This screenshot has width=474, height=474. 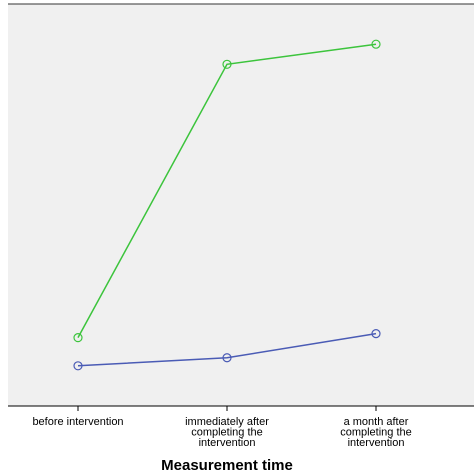 I want to click on x-tick-label: before intervention, so click(x=77, y=422).